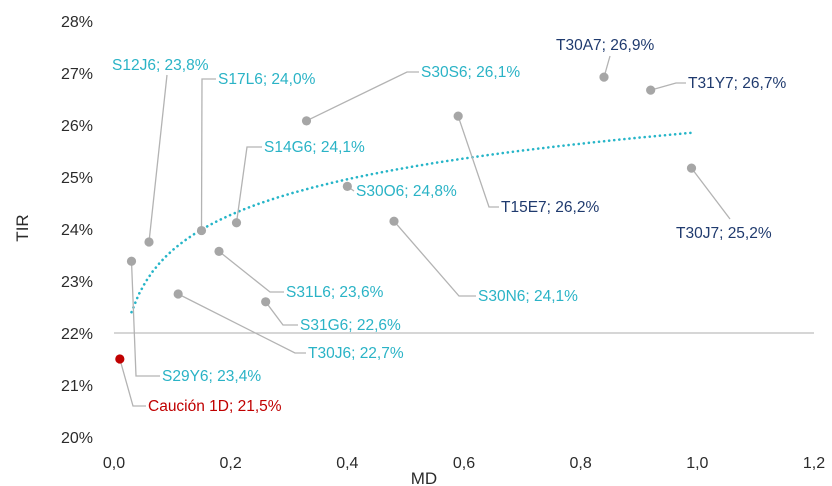 This screenshot has width=832, height=486. Describe the element at coordinates (160, 65) in the screenshot. I see `data-label: S12J6; 23,8%` at that location.